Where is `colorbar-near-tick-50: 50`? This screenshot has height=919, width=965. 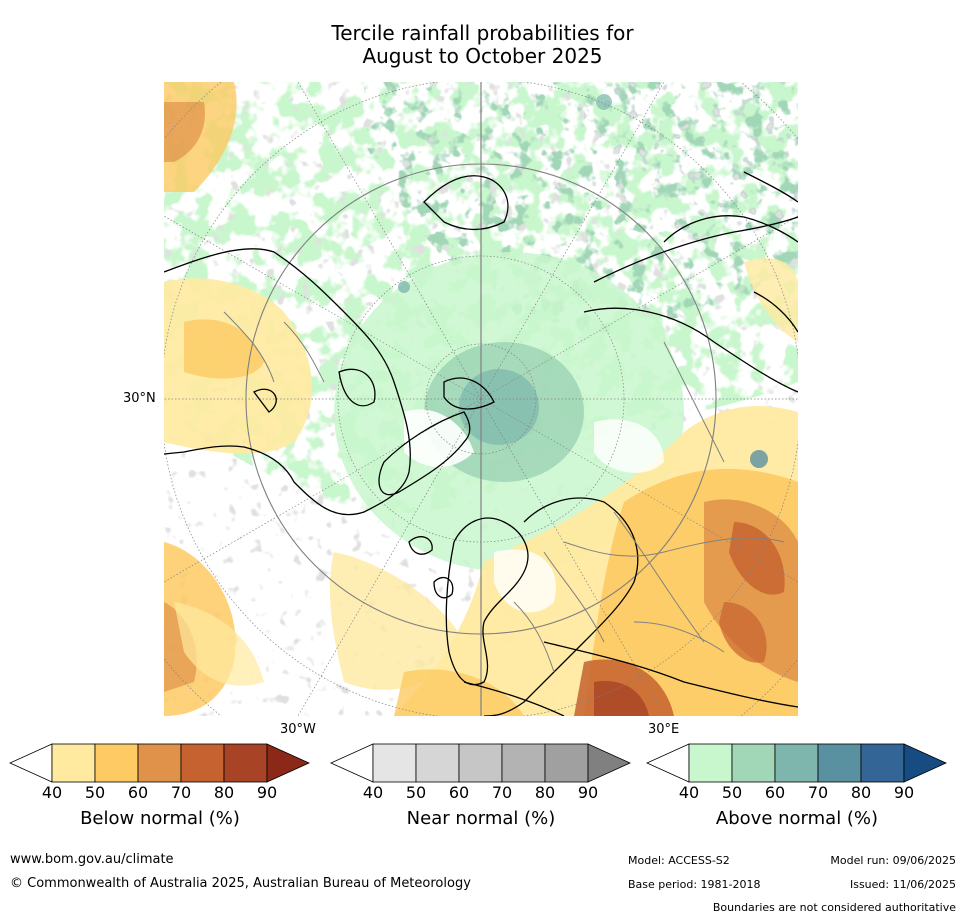
colorbar-near-tick-50: 50 is located at coordinates (416, 792).